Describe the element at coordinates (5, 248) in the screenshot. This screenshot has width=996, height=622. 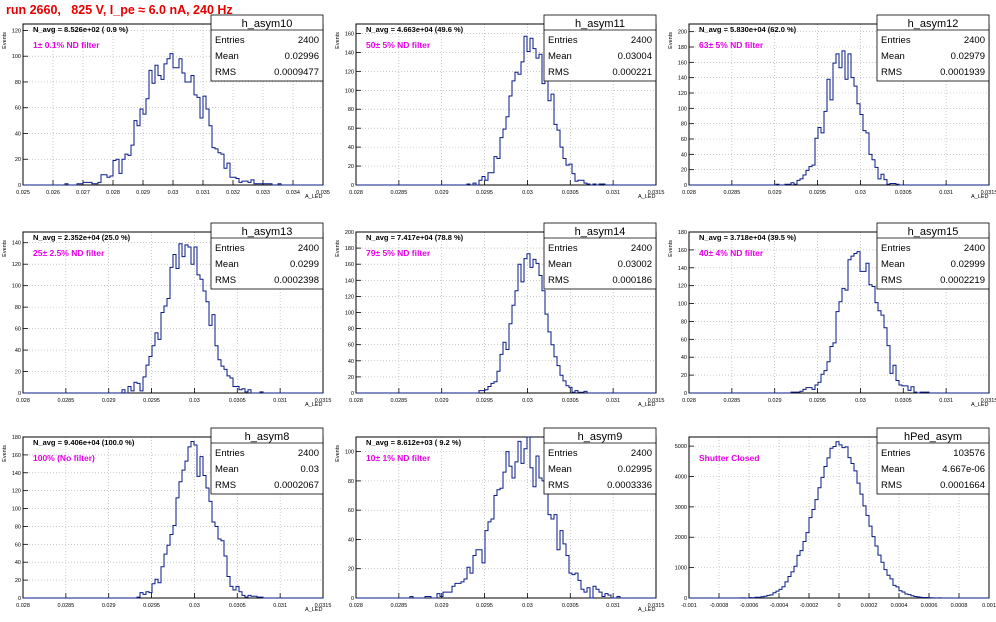
I see `y-axis-title: Events` at that location.